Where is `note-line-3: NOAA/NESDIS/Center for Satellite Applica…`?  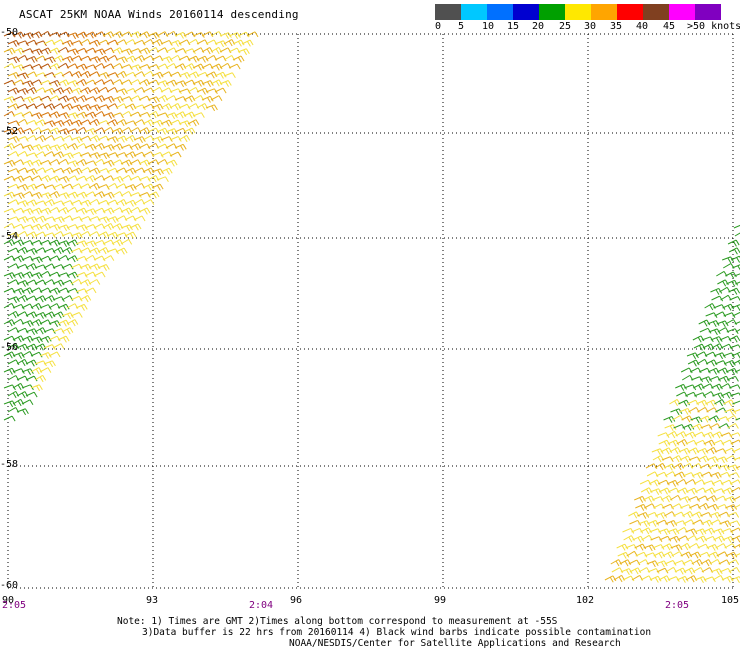
note-line-3: NOAA/NESDIS/Center for Satellite Applica… is located at coordinates (455, 643).